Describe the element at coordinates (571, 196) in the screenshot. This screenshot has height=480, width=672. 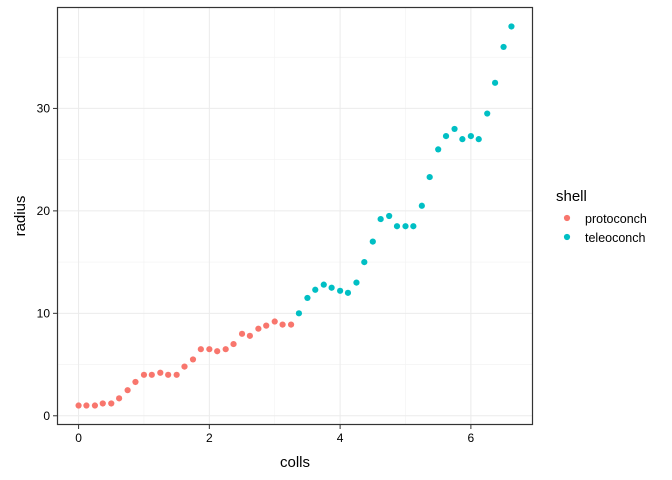
I see `legend-title: shell` at that location.